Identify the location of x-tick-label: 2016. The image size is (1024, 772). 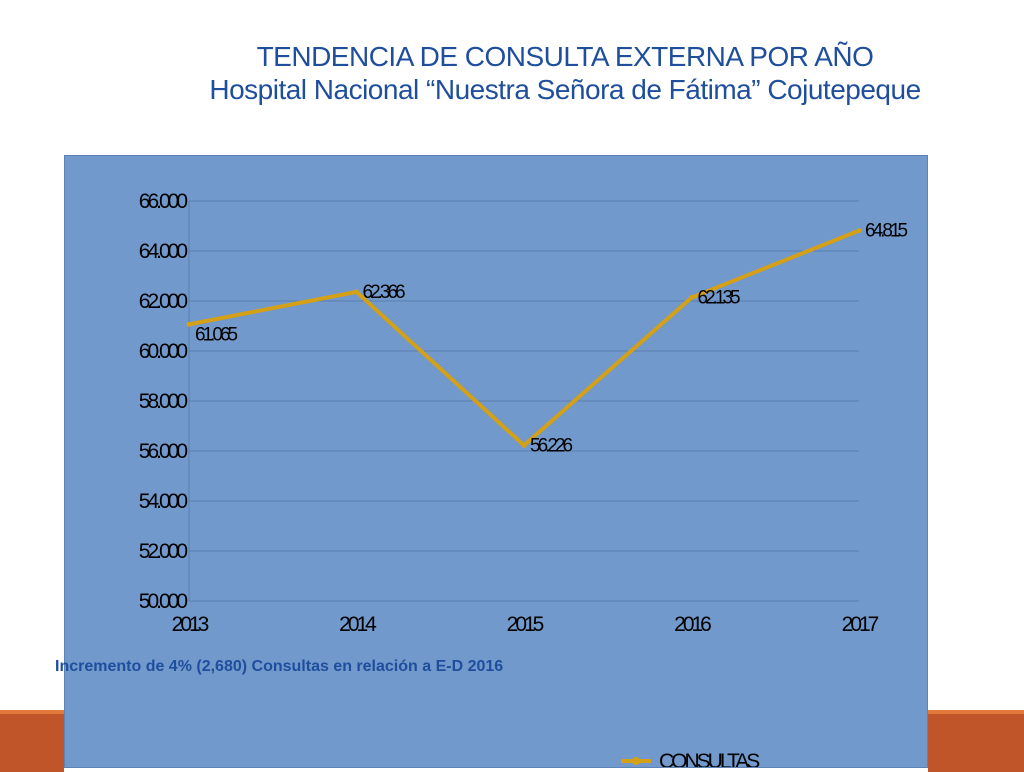
(692, 624).